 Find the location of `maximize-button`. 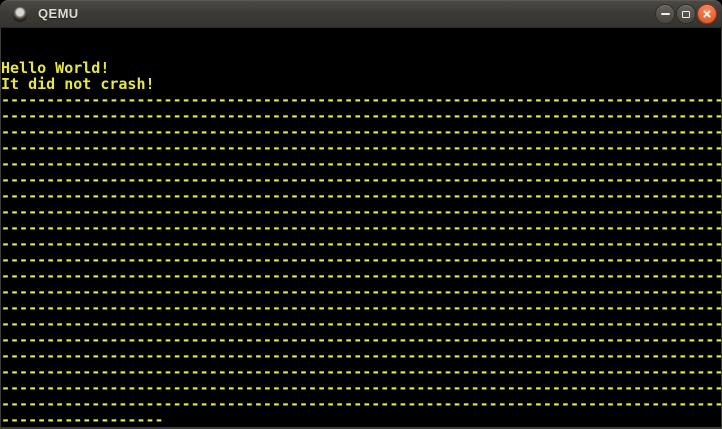

maximize-button is located at coordinates (686, 14).